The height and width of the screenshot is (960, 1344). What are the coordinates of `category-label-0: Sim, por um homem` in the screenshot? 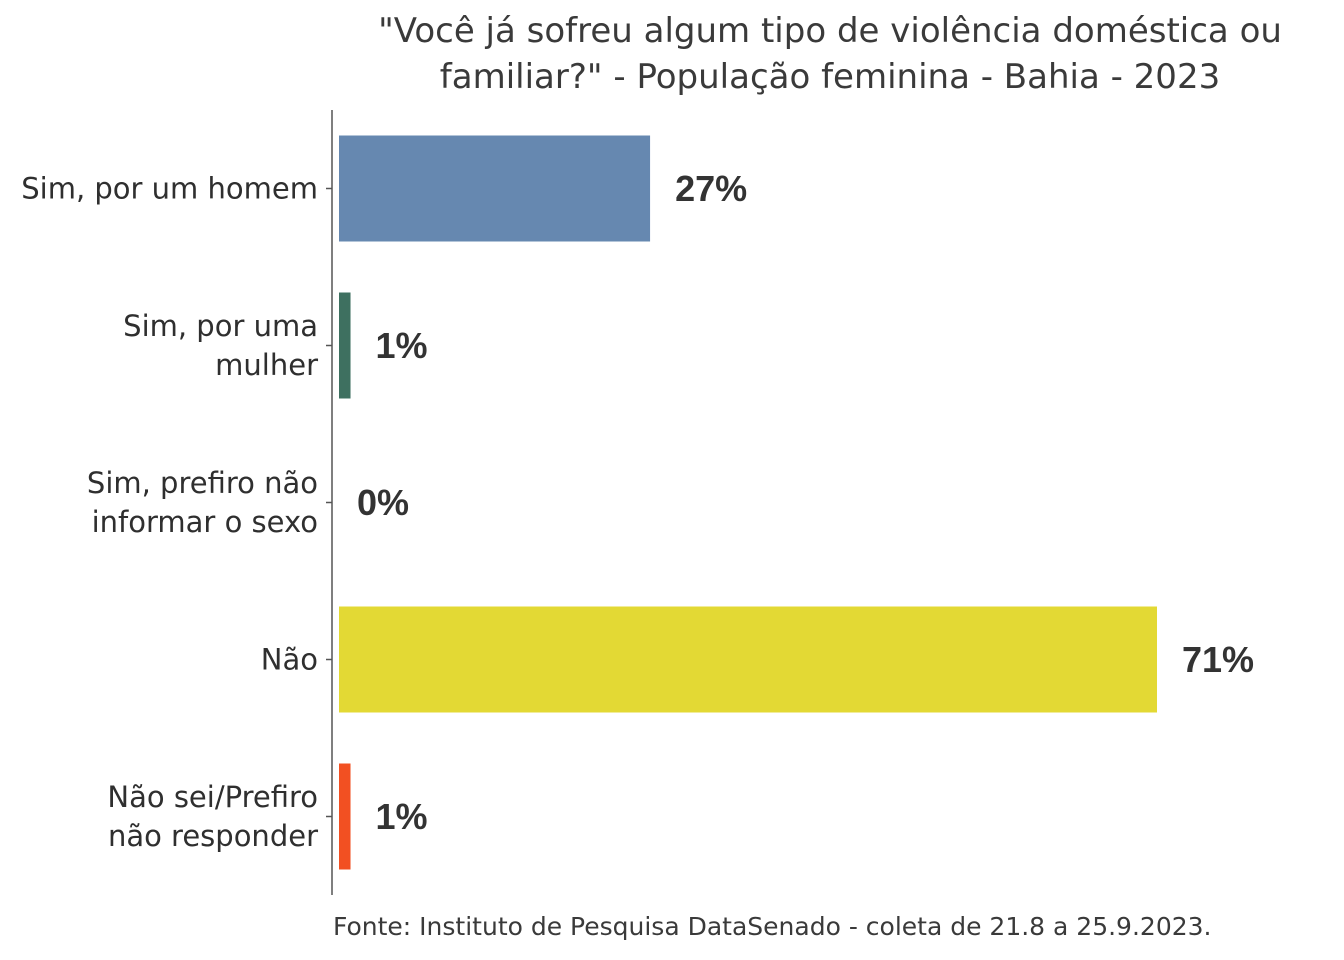 It's located at (169, 189).